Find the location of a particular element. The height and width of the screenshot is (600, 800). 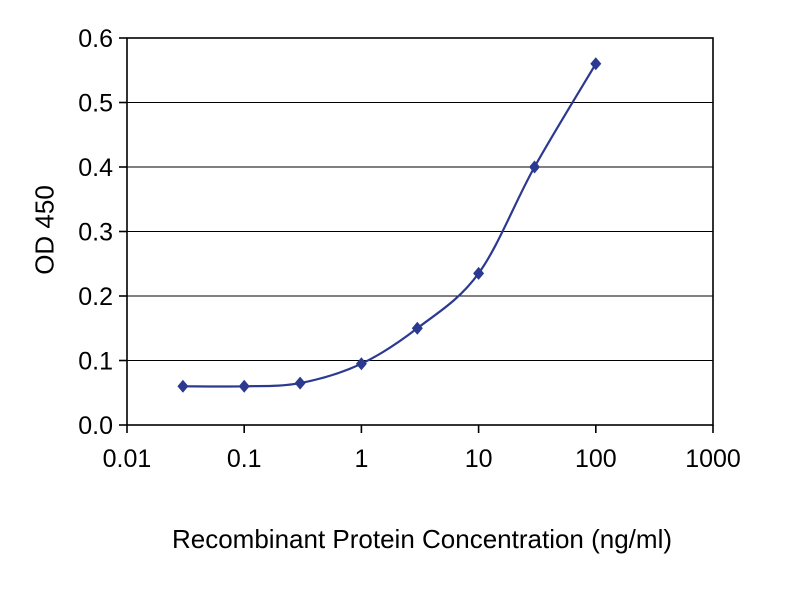

svg-text: 0.0 is located at coordinates (95, 426).